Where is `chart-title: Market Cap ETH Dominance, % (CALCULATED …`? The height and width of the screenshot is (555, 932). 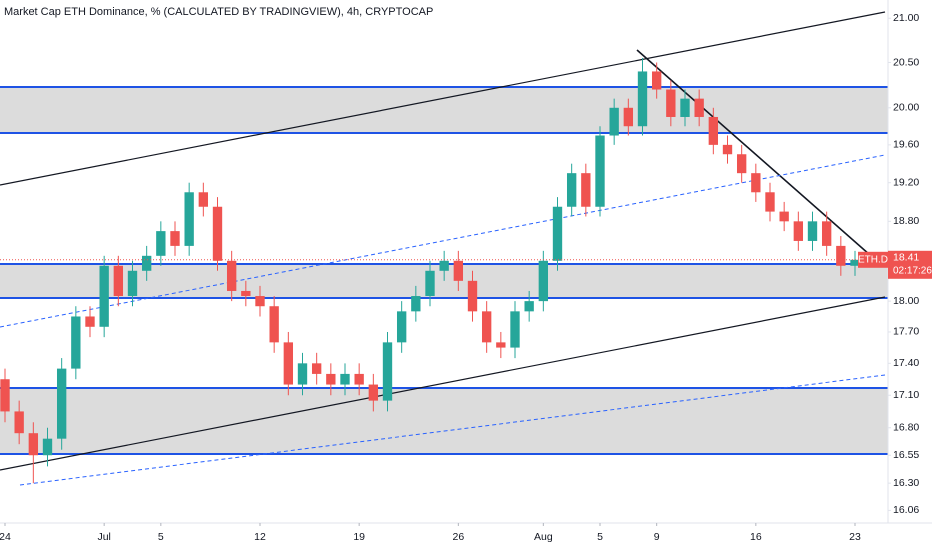
chart-title: Market Cap ETH Dominance, % (CALCULATED … is located at coordinates (218, 12).